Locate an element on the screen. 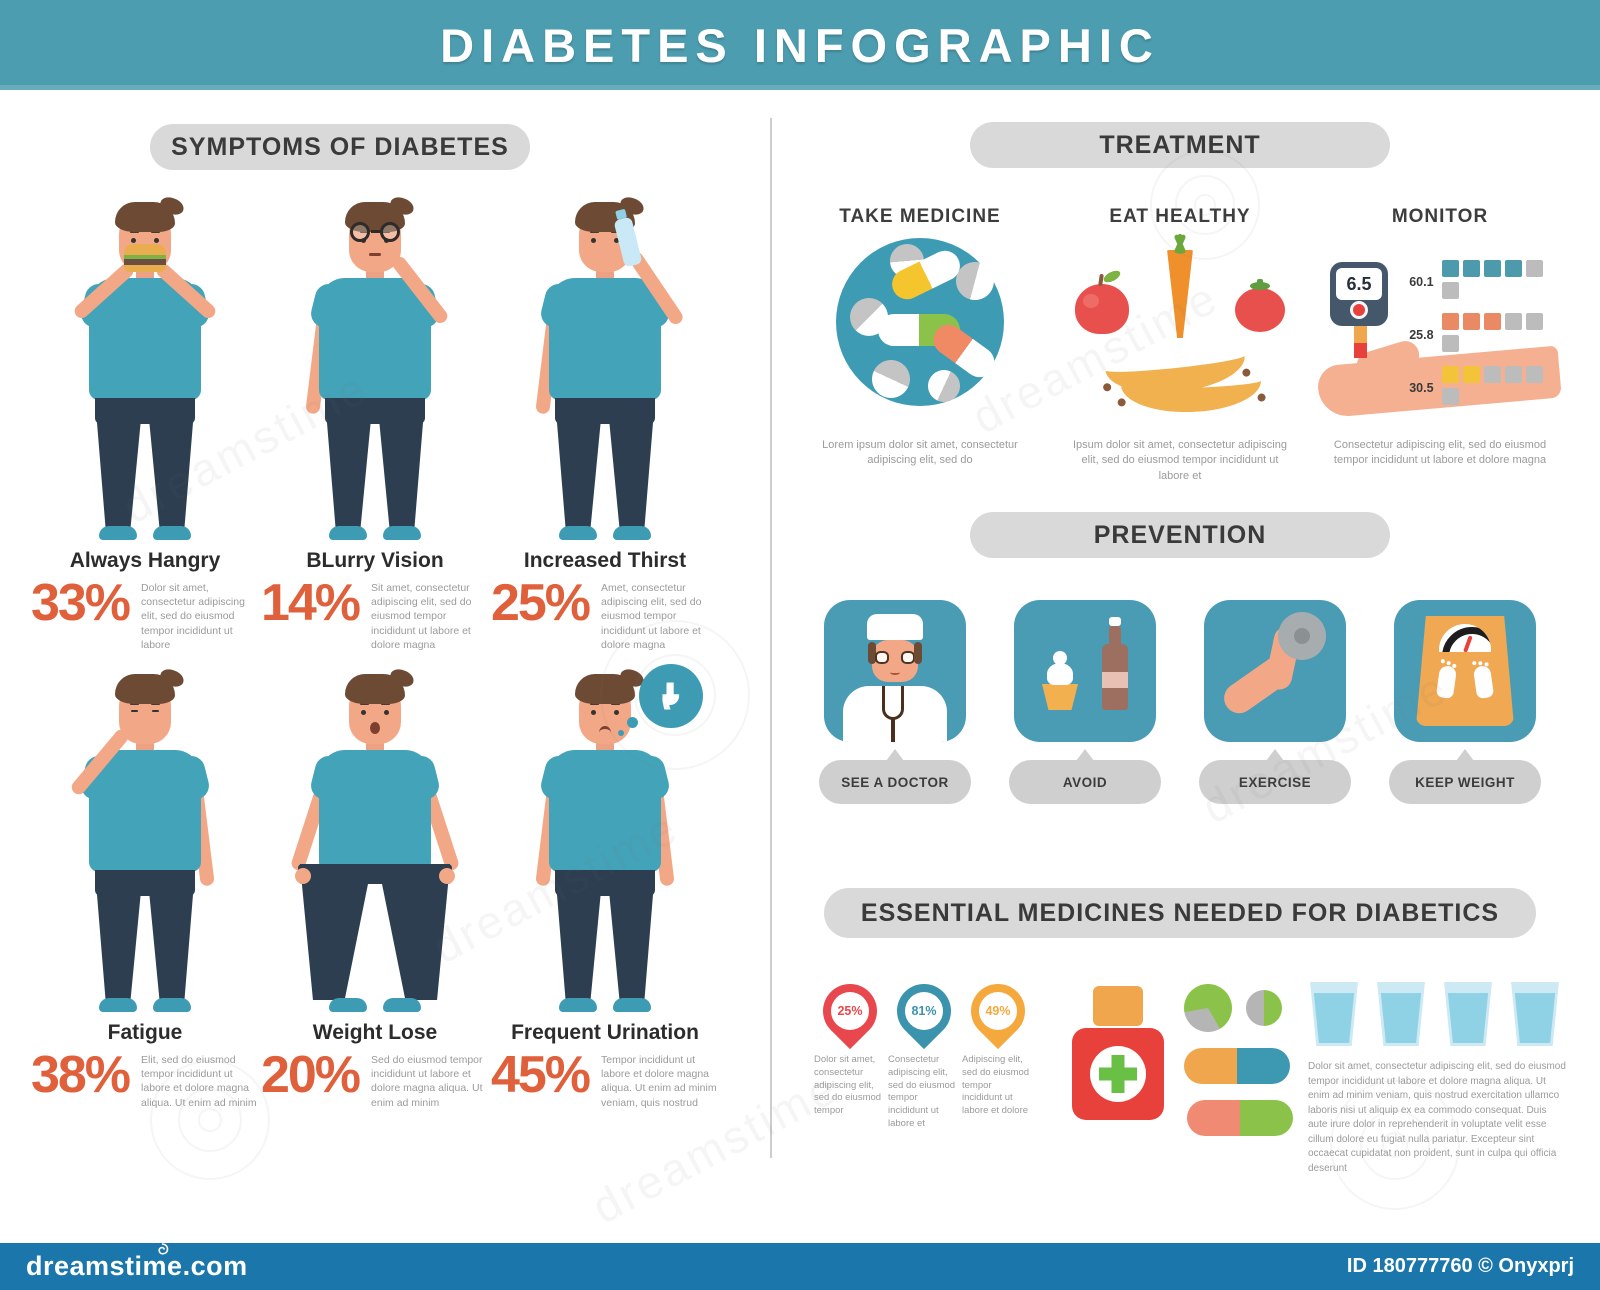  sweets-alcohol-icon is located at coordinates (1085, 671).